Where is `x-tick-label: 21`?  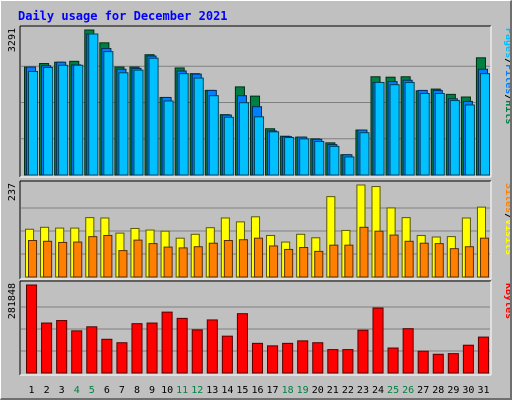
x-tick-label: 21 is located at coordinates (333, 390).